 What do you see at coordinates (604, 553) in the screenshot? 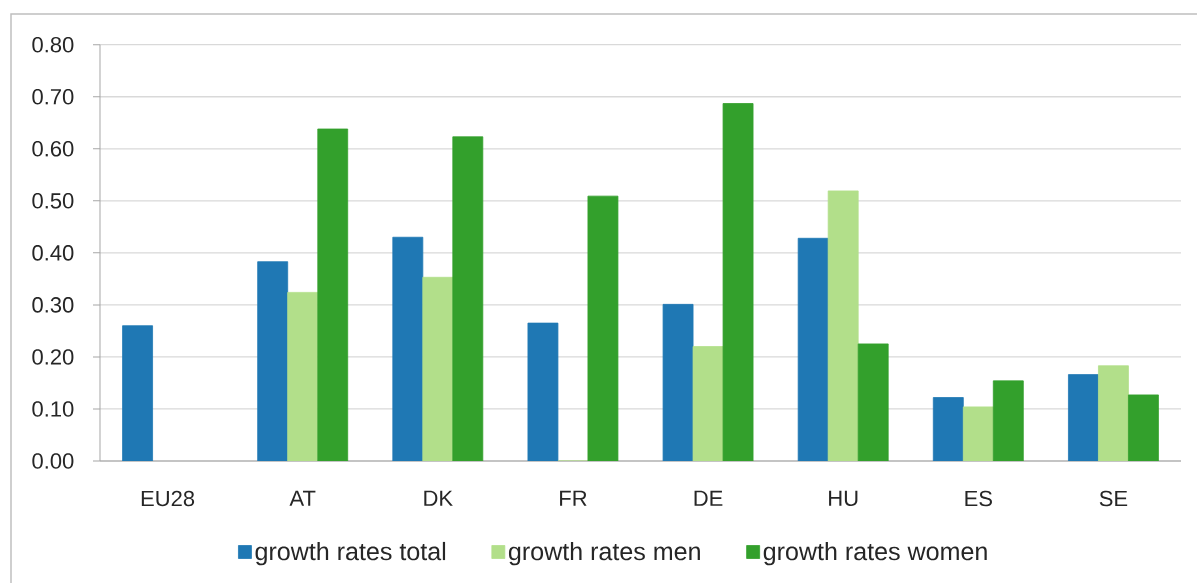
I see `legend-label: growth rates men` at bounding box center [604, 553].